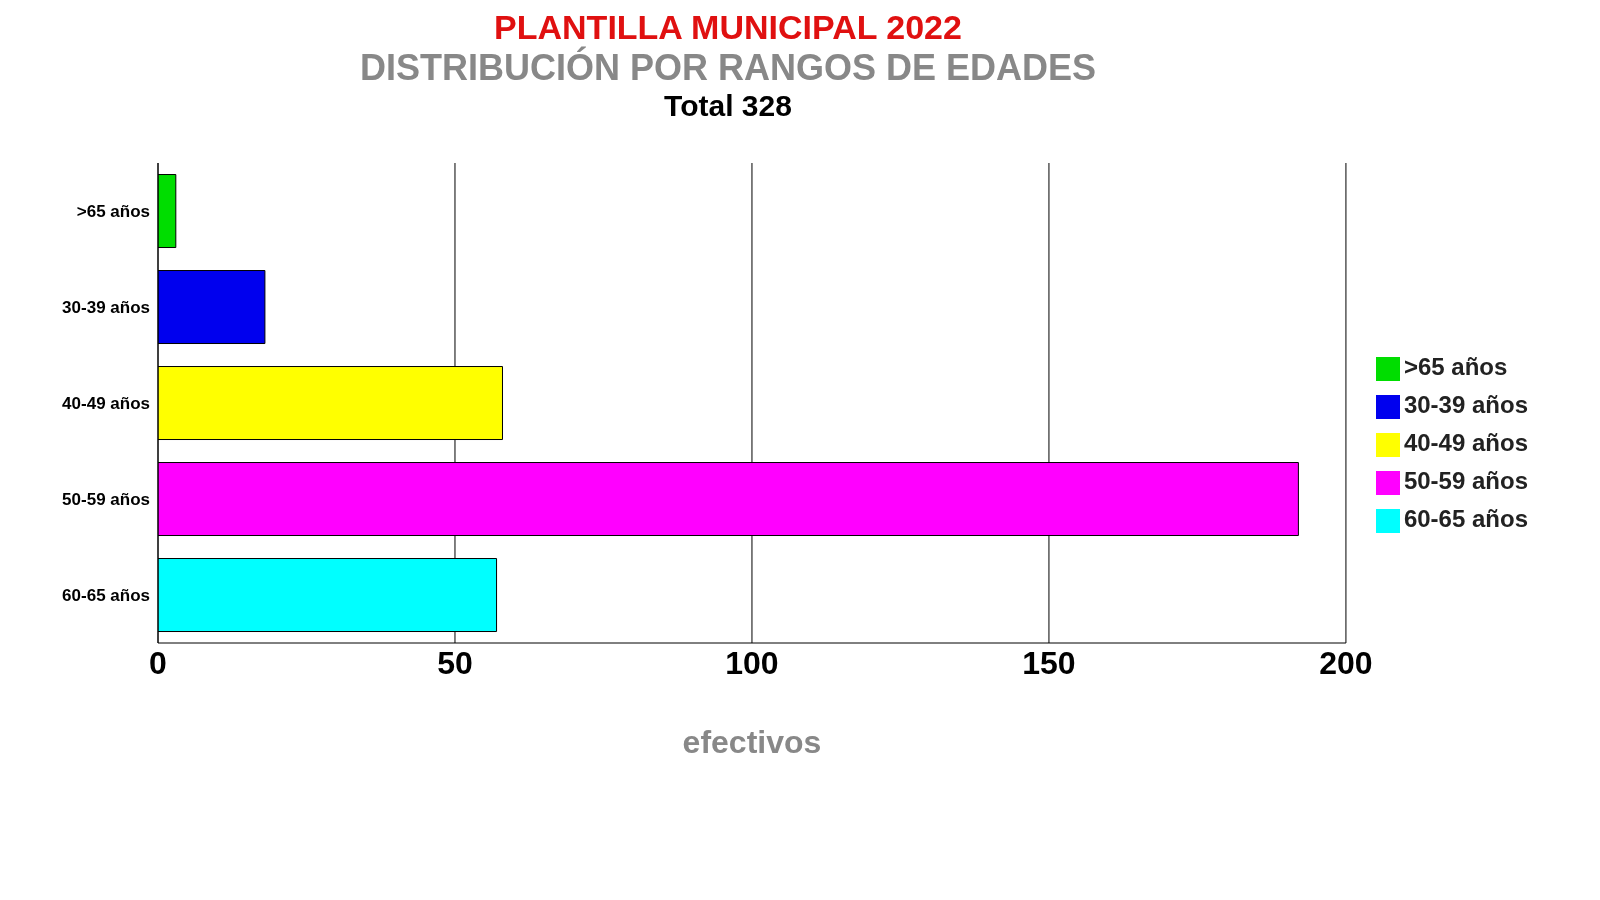  Describe the element at coordinates (106, 500) in the screenshot. I see `y-tick-label: 50-59 años` at that location.